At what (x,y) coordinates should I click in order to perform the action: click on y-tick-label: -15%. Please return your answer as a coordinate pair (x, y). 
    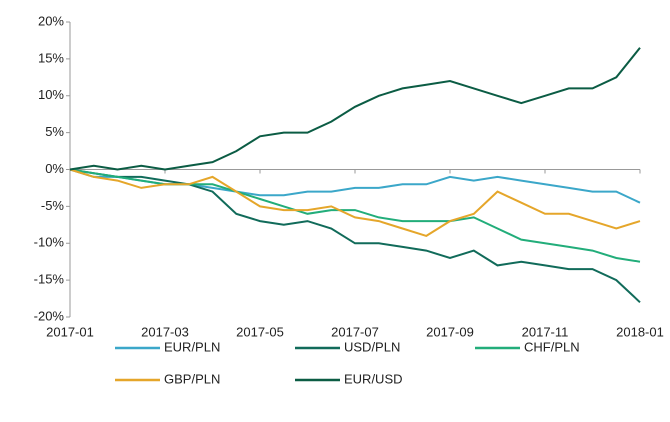
    Looking at the image, I should click on (49, 279).